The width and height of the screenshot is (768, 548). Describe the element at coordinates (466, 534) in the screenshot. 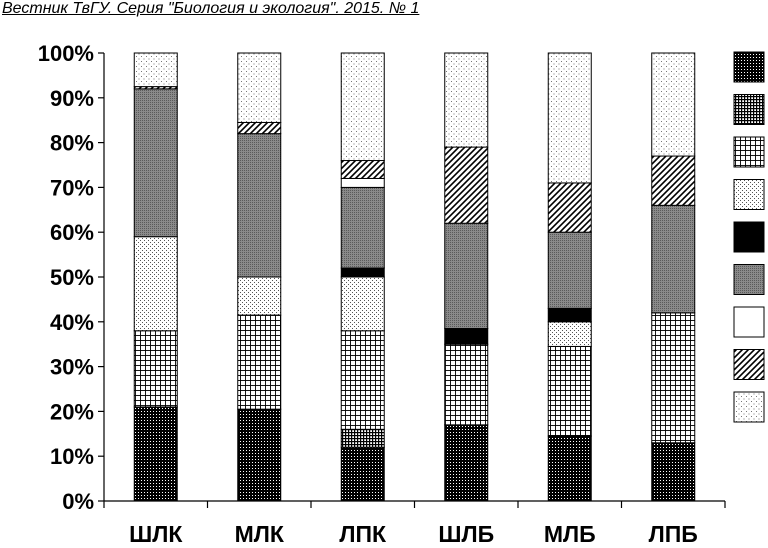

I see `x-category-label: ШЛБ` at that location.